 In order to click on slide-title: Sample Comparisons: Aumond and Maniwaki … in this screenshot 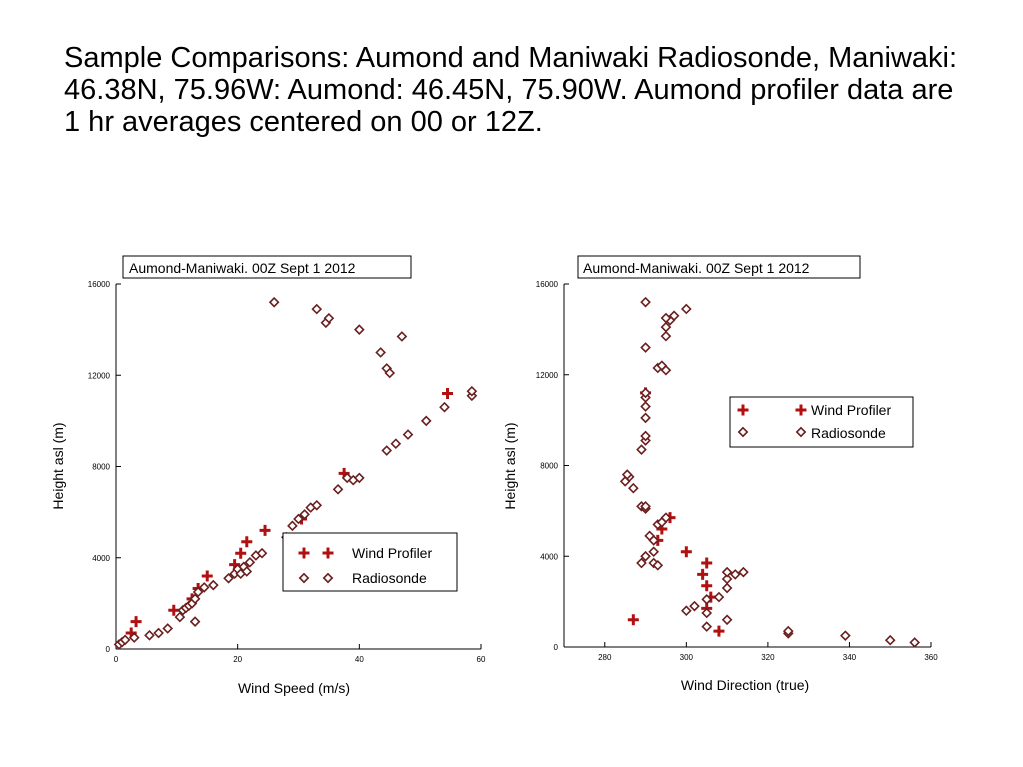, I will do `click(511, 90)`.